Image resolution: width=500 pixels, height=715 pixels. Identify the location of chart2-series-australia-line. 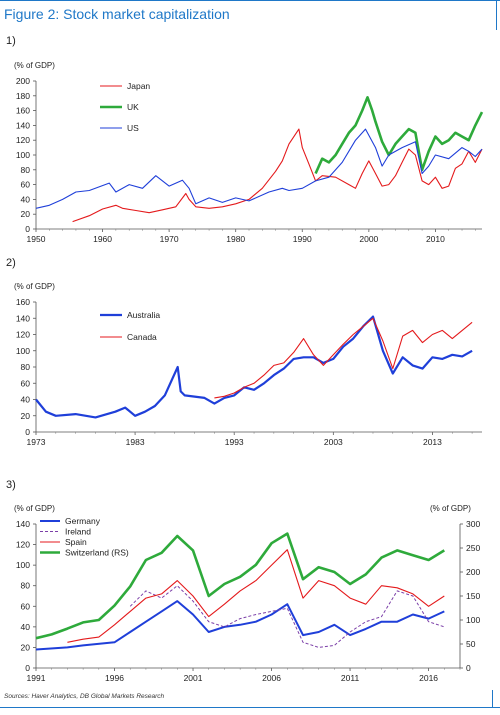
(254, 367).